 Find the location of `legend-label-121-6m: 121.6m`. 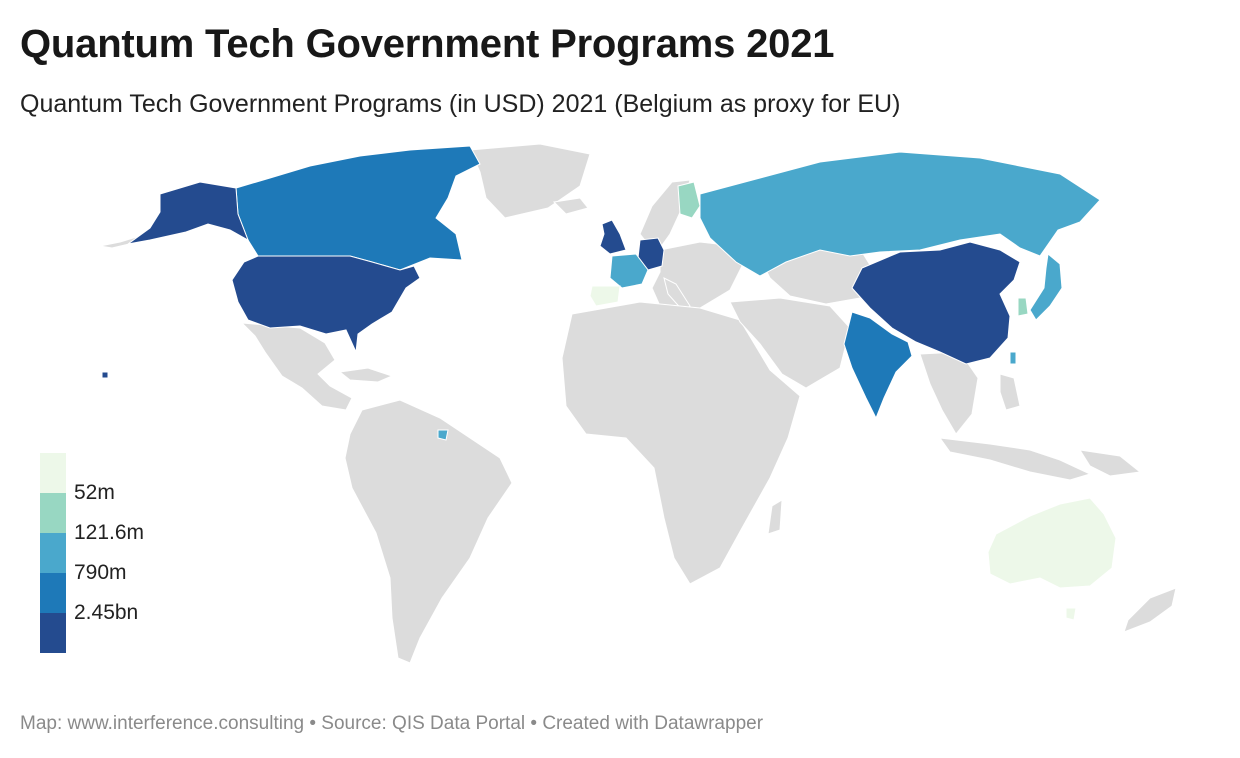

legend-label-121-6m: 121.6m is located at coordinates (109, 532).